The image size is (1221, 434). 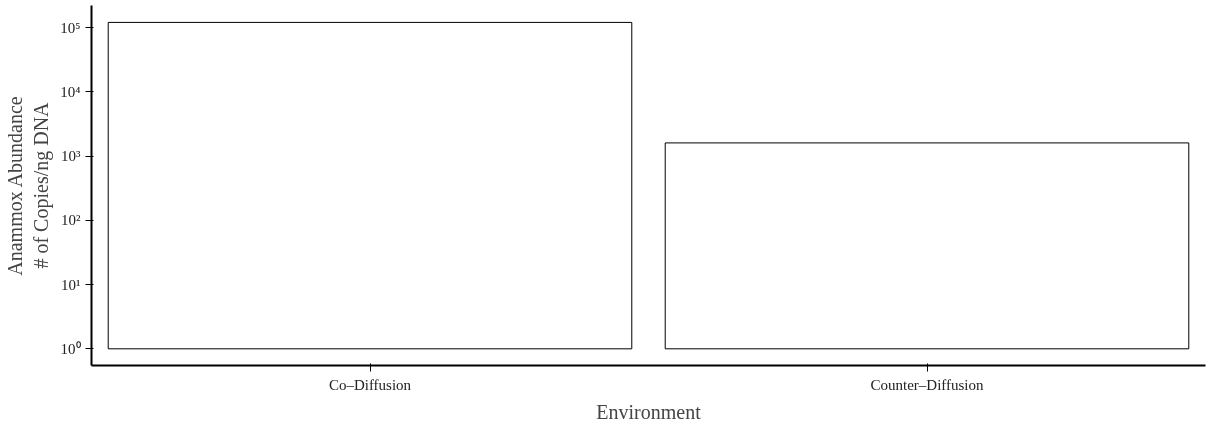 What do you see at coordinates (70, 348) in the screenshot?
I see `y-tick-label: 10⁰` at bounding box center [70, 348].